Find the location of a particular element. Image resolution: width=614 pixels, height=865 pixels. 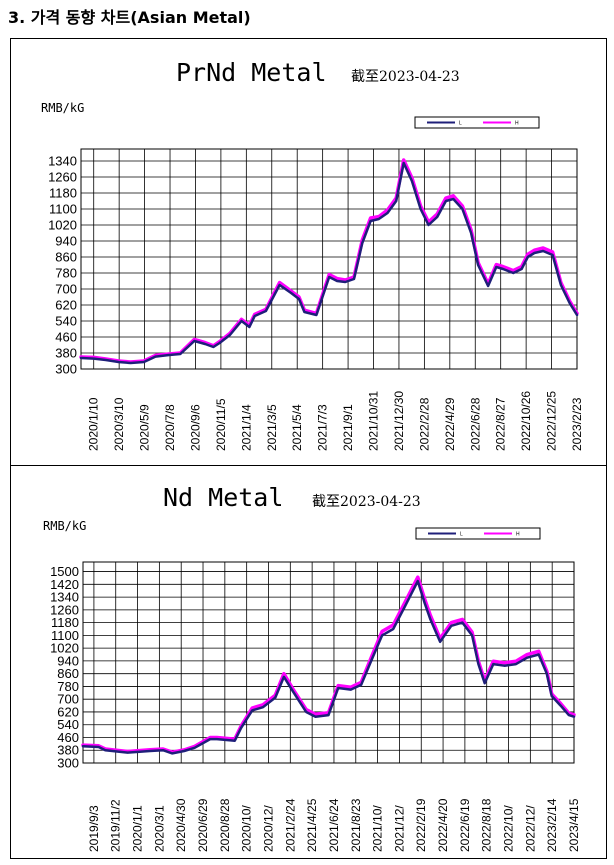

chart2-y-tick-label: 300 is located at coordinates (68, 763).